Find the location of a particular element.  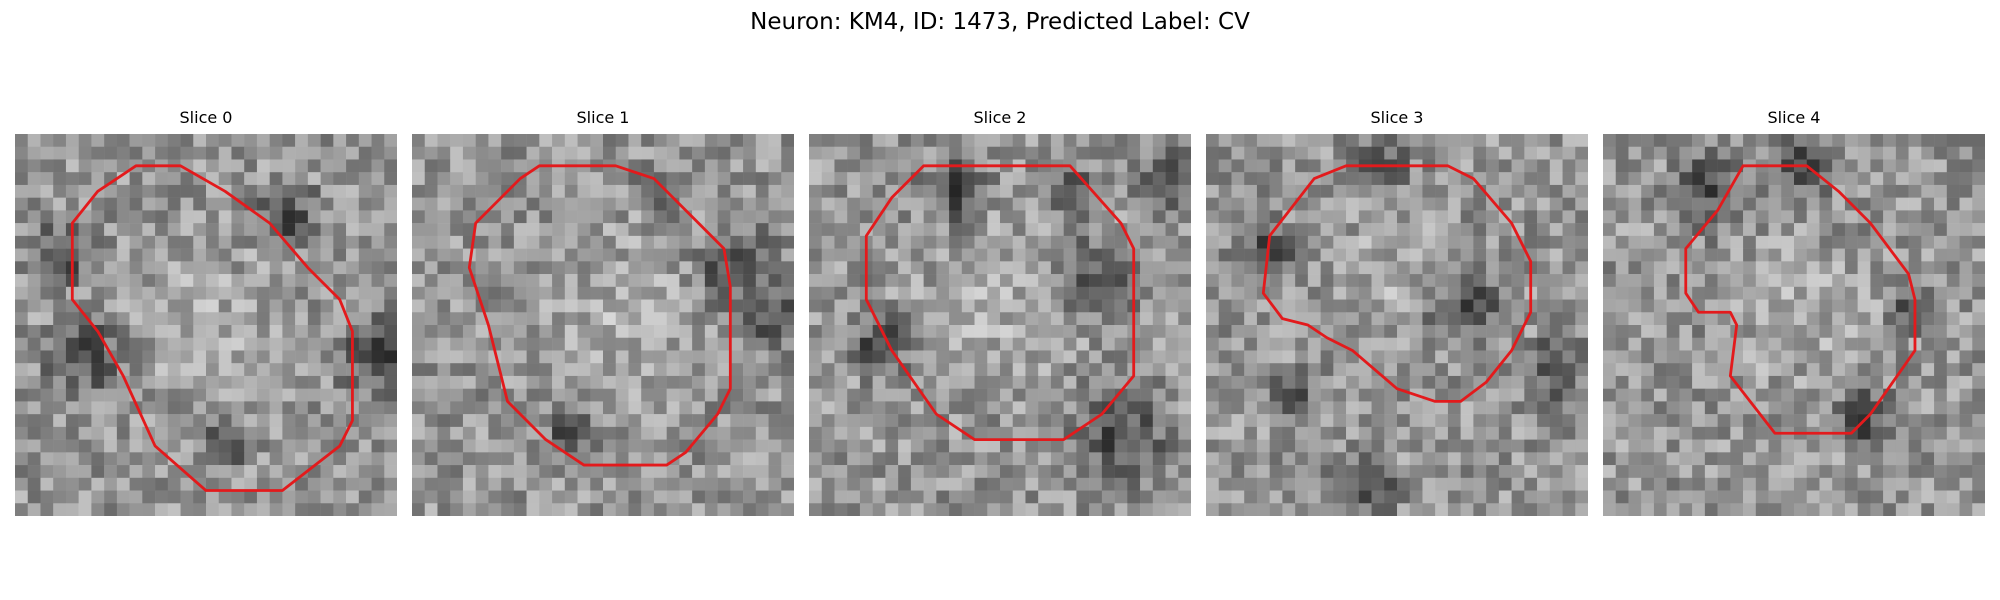

slice-panel-1: Slice 1 is located at coordinates (603, 312).